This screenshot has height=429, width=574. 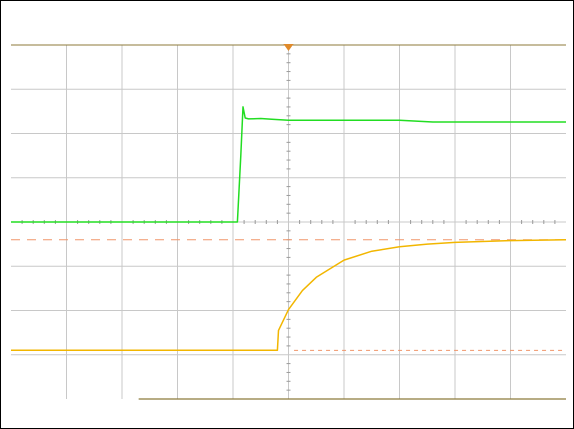 What do you see at coordinates (288, 47) in the screenshot?
I see `trigger-marker` at bounding box center [288, 47].